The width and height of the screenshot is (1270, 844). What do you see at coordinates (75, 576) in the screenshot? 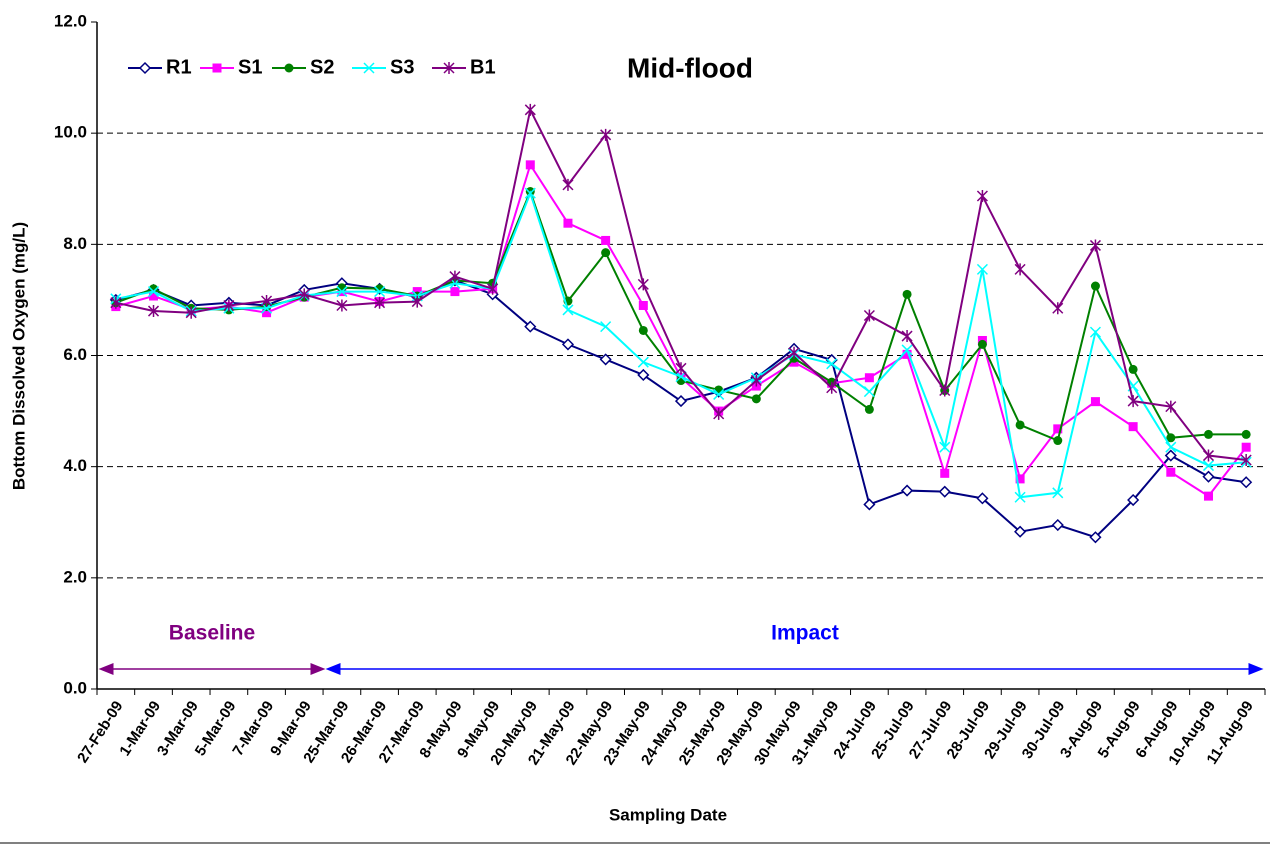
I see `y-tick-label: 2.0` at bounding box center [75, 576].